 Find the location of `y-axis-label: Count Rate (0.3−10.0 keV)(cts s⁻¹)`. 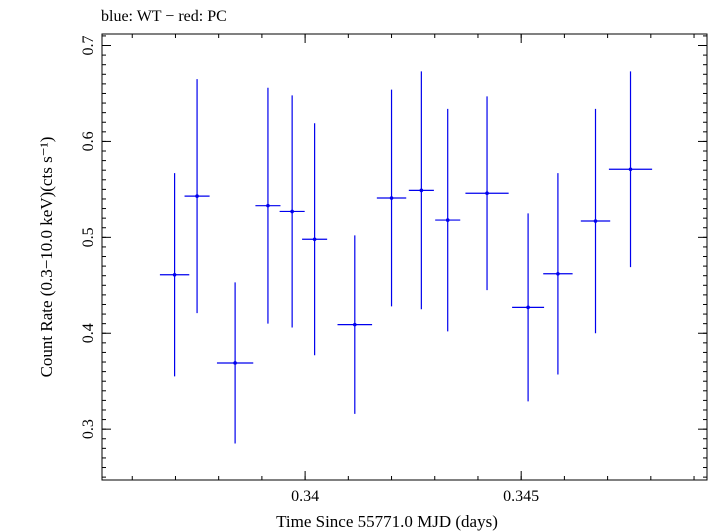

y-axis-label: Count Rate (0.3−10.0 keV)(cts s⁻¹) is located at coordinates (46, 257).